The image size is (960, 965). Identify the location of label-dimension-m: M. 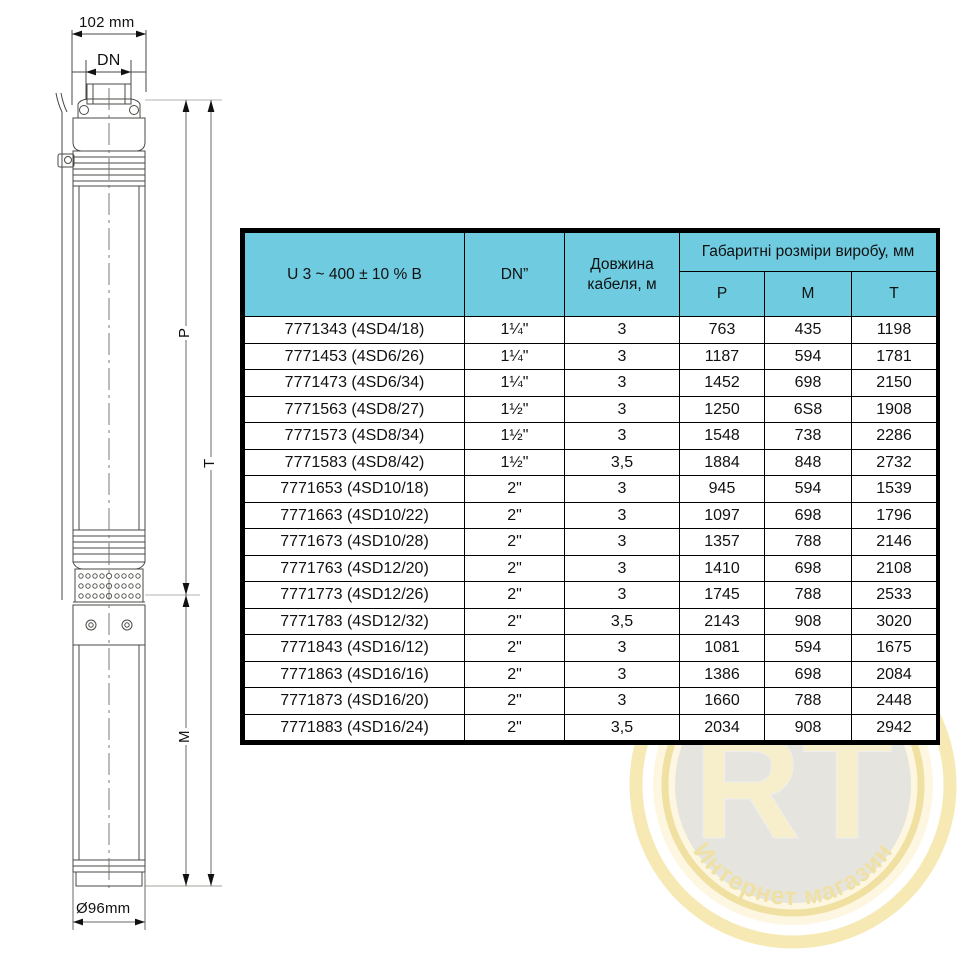
(184, 736).